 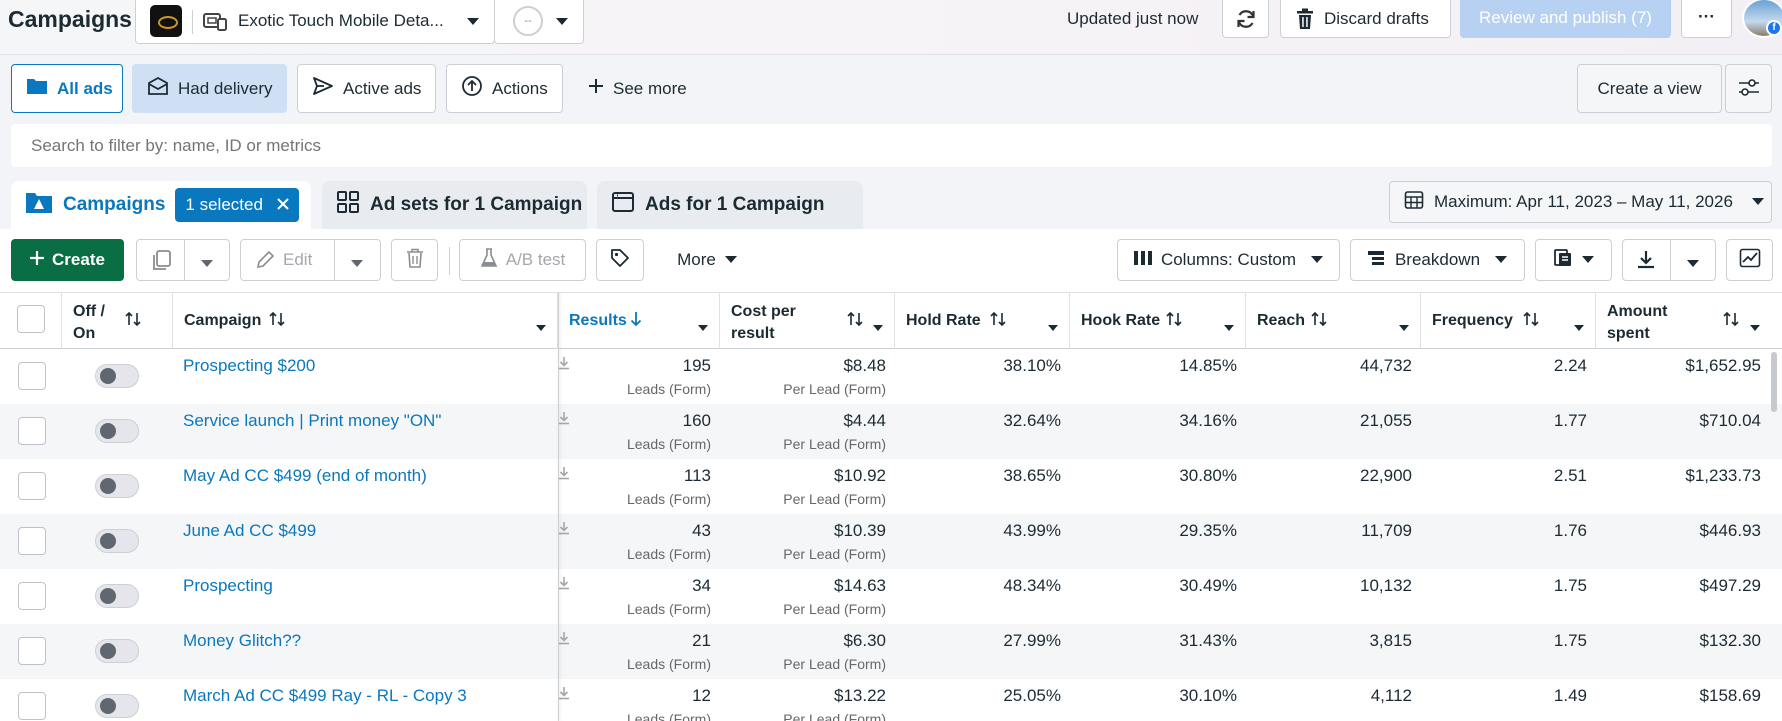 What do you see at coordinates (1749, 260) in the screenshot?
I see `chart-button` at bounding box center [1749, 260].